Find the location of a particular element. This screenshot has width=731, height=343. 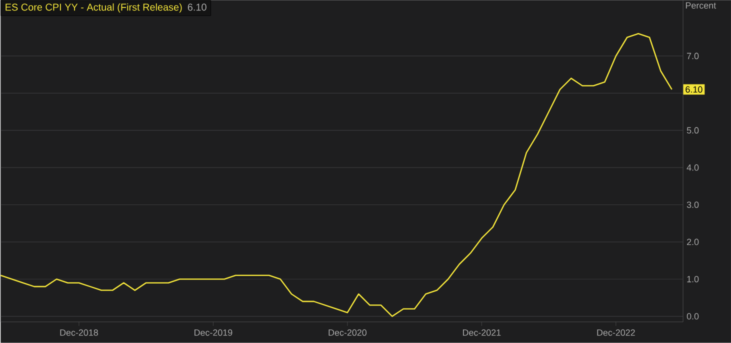

x-tick-label: Dec-2019 is located at coordinates (213, 332).